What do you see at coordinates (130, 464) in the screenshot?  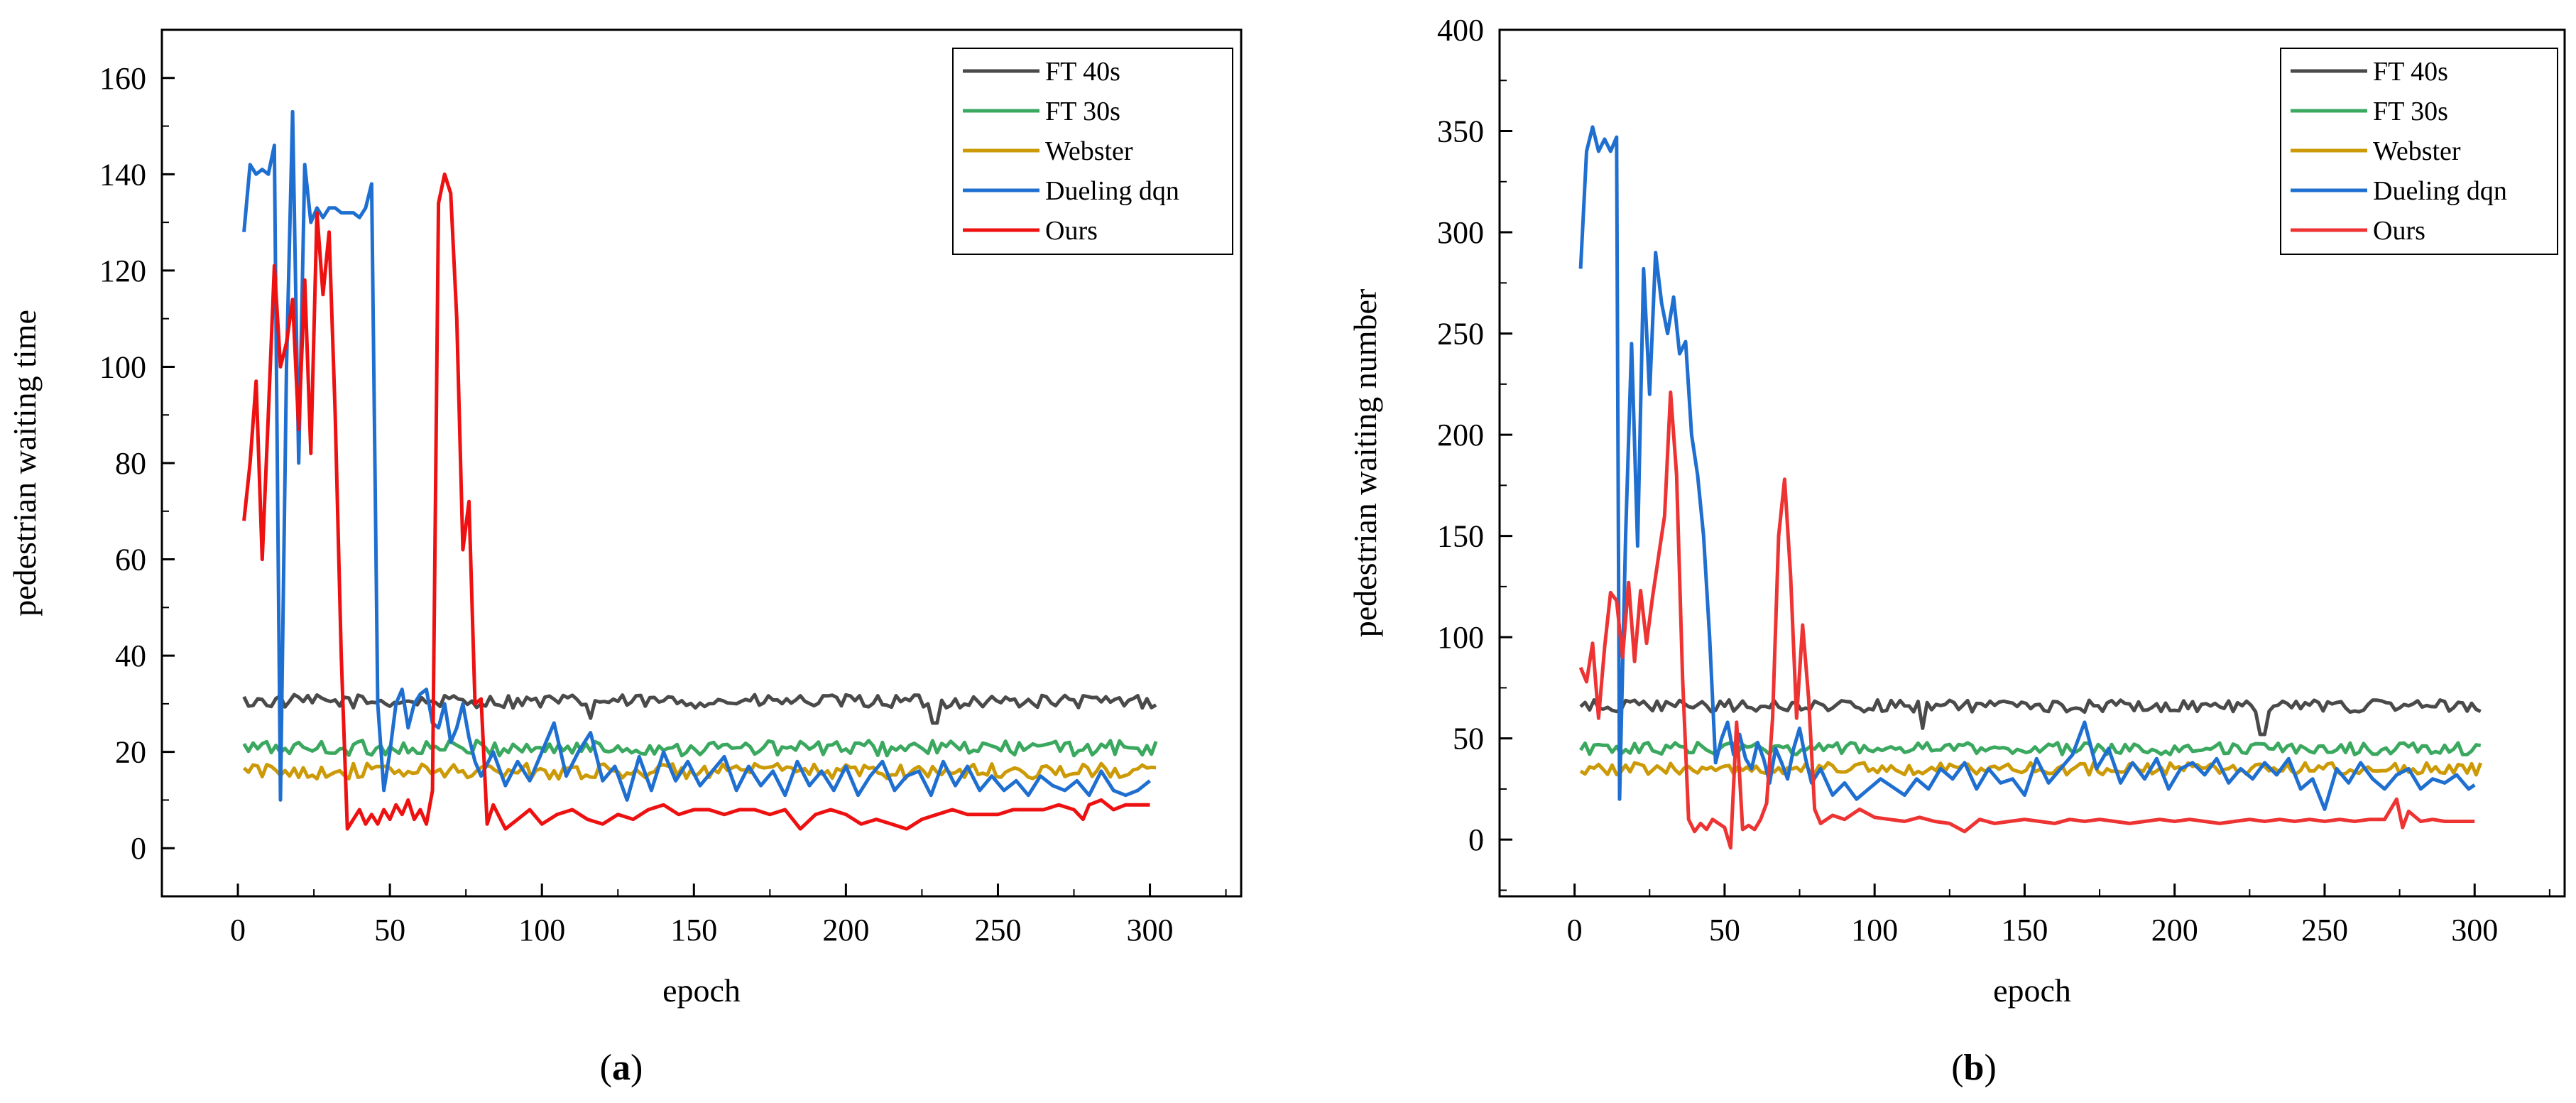 I see `y-tick-label: 80` at bounding box center [130, 464].